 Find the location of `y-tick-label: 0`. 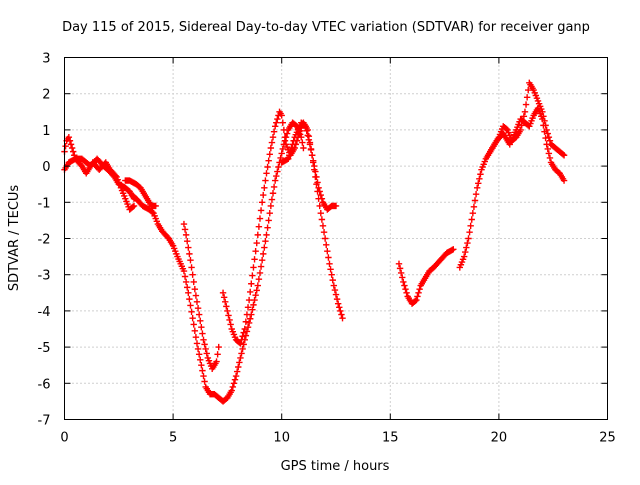

y-tick-label: 0 is located at coordinates (46, 167).